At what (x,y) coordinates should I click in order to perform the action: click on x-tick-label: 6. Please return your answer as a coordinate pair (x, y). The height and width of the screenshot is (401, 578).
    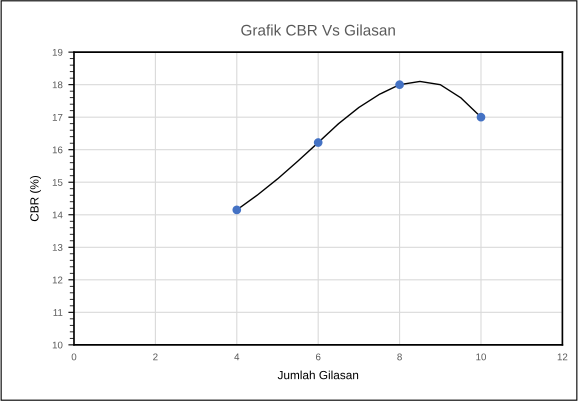
    Looking at the image, I should click on (318, 356).